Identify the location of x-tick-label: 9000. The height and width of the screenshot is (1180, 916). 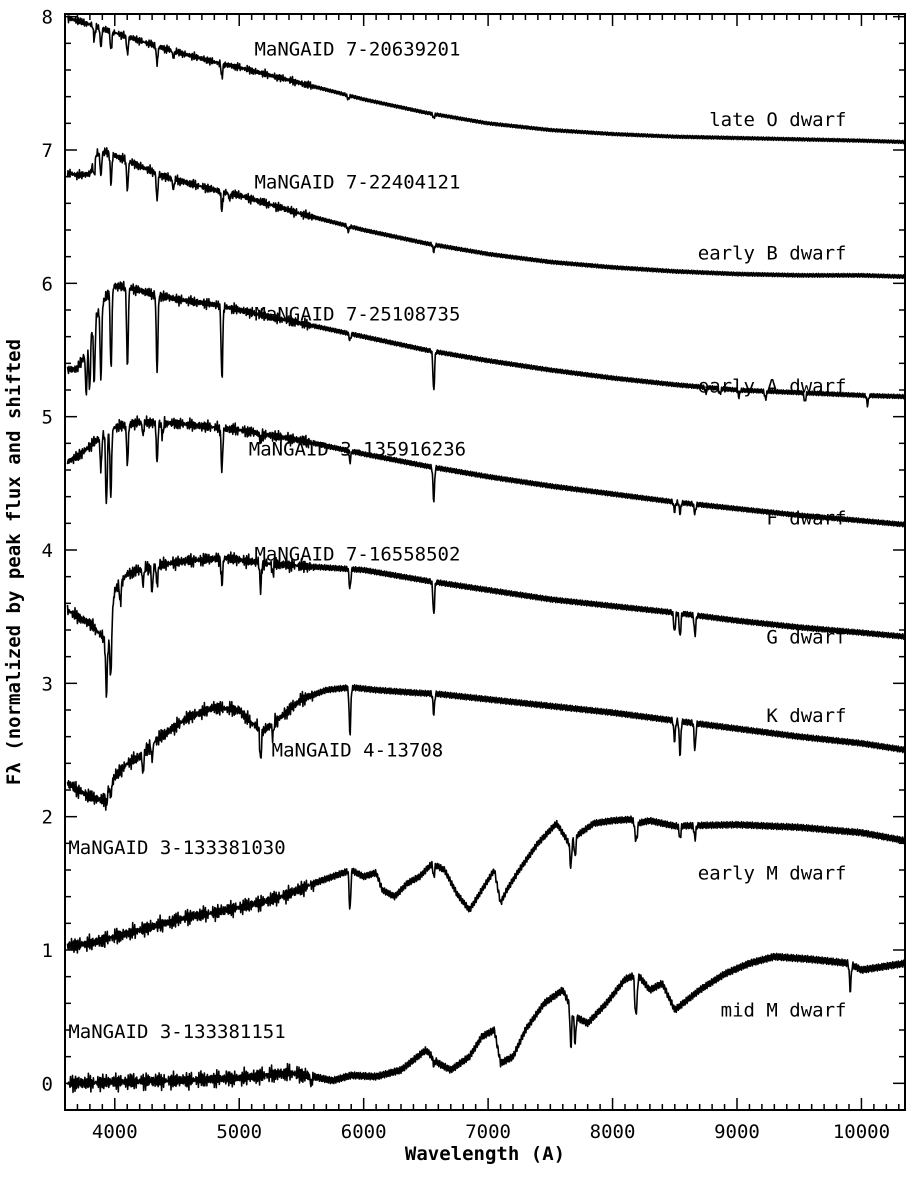
(737, 1132).